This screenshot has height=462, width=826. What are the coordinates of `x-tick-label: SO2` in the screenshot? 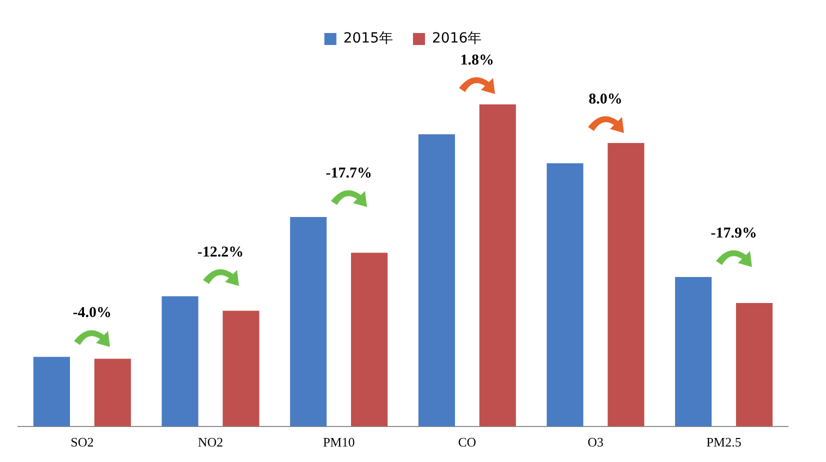 It's located at (82, 442).